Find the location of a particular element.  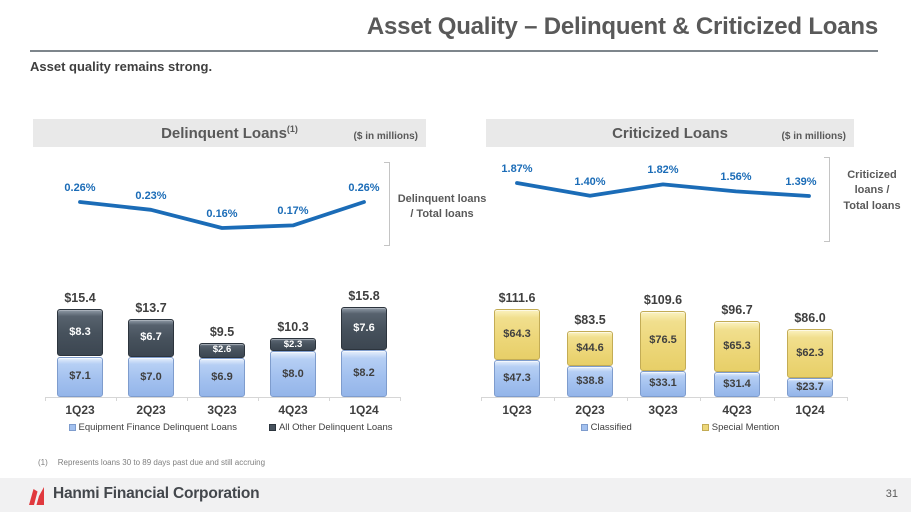

bar-segment-label: $2.3 is located at coordinates (293, 344).